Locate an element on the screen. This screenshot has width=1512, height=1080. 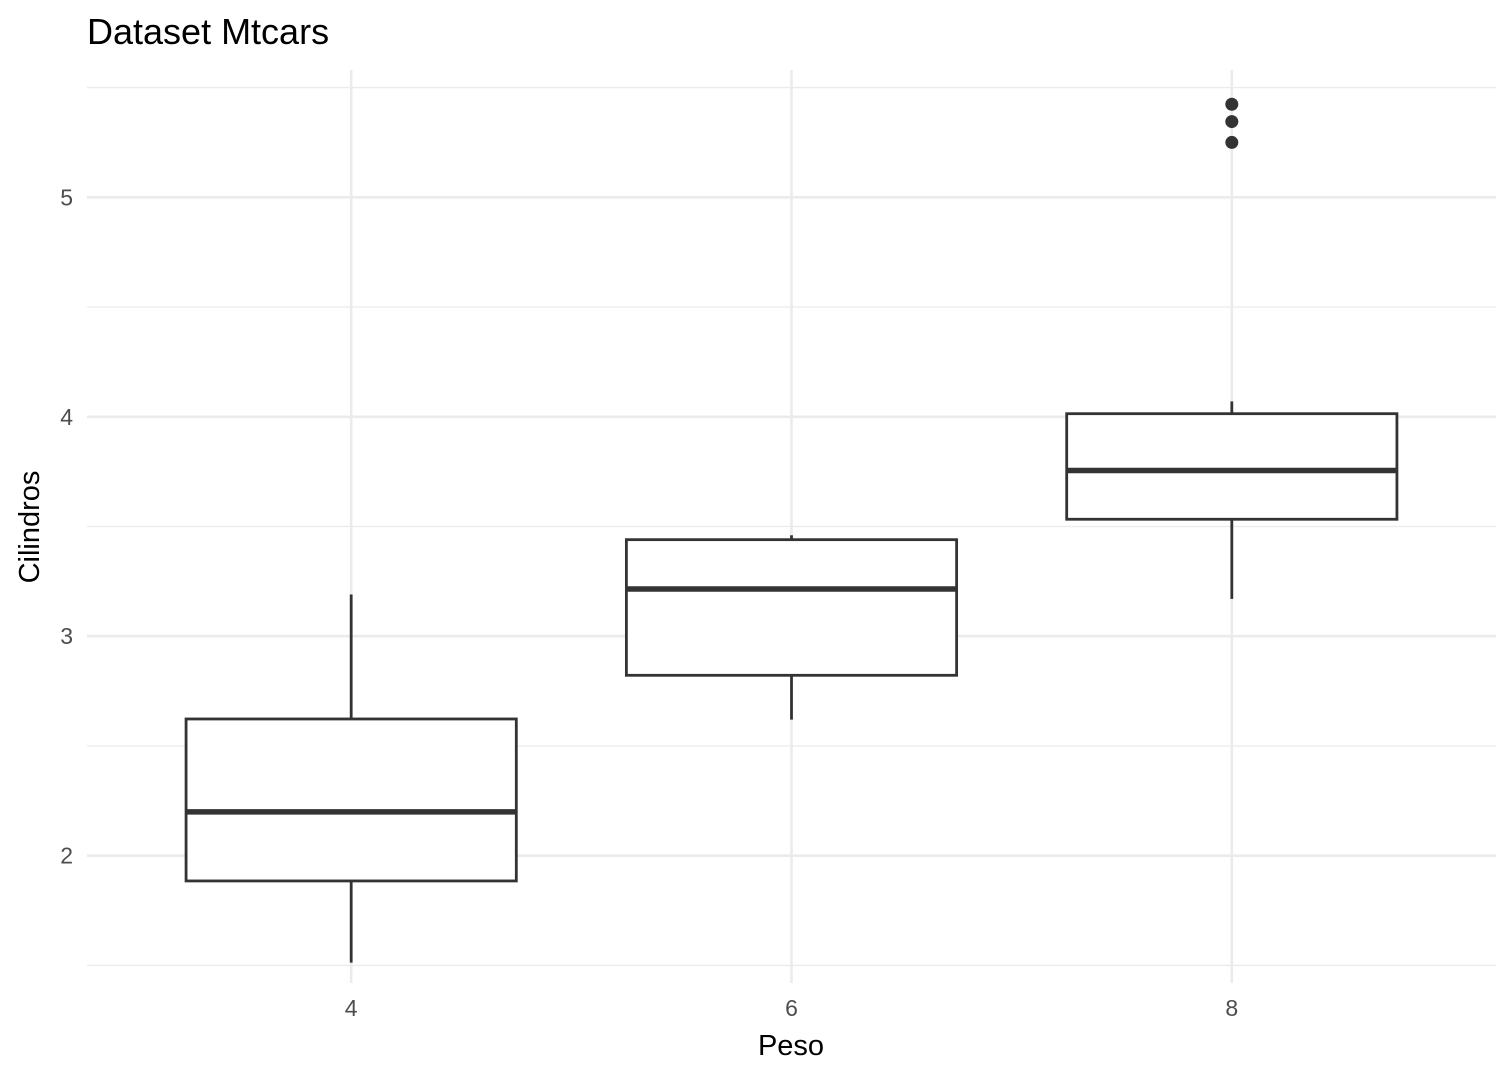
x-axis-title: Peso is located at coordinates (791, 1046).